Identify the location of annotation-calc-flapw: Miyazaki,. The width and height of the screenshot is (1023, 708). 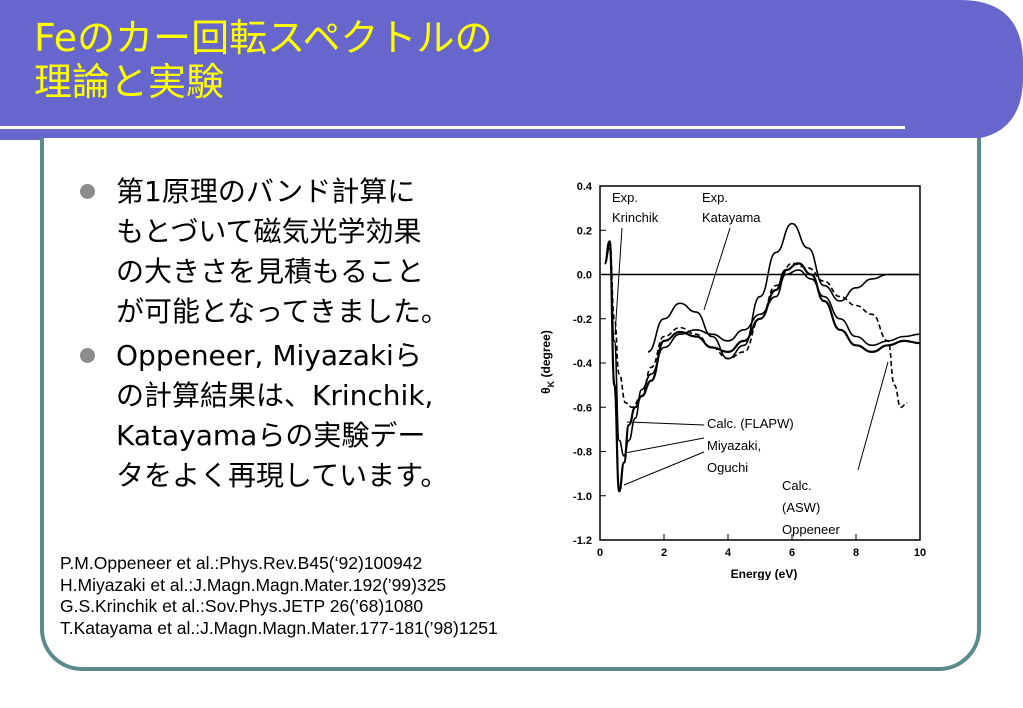
(734, 445).